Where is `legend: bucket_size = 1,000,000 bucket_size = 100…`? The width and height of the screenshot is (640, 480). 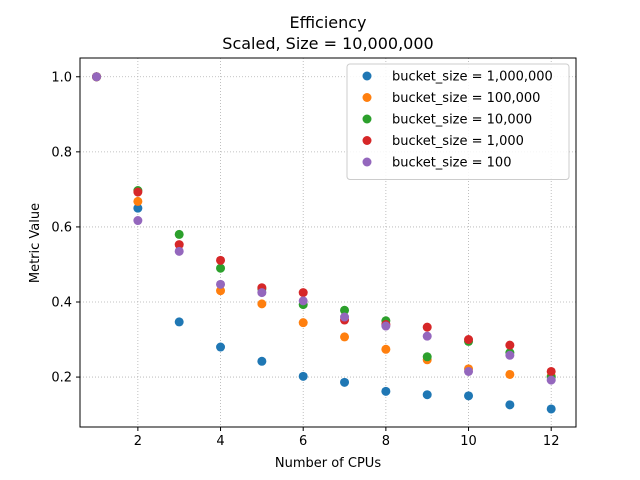 legend: bucket_size = 1,000,000 bucket_size = 100… is located at coordinates (458, 121).